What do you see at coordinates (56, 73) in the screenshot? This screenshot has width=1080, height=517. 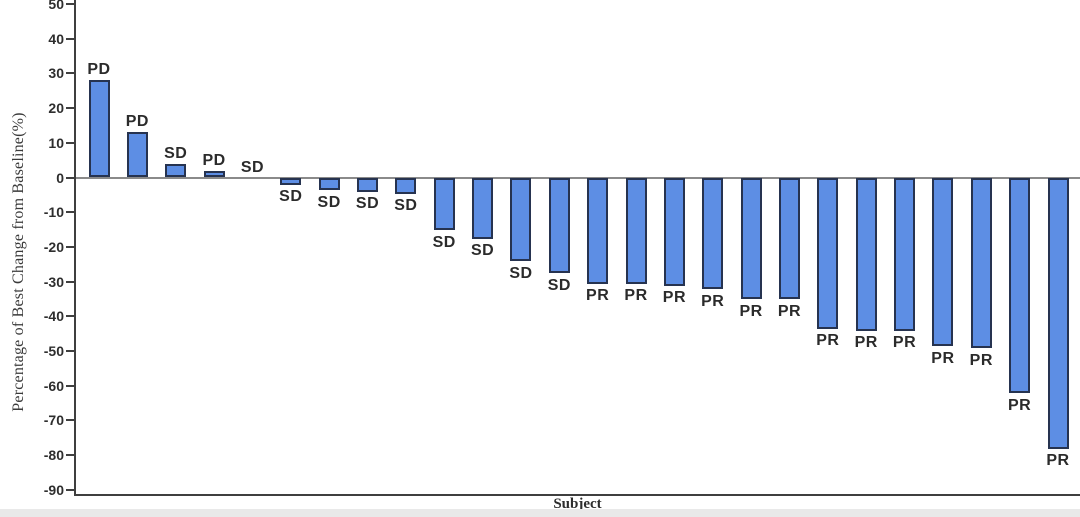 I see `y-tick-label: 30` at bounding box center [56, 73].